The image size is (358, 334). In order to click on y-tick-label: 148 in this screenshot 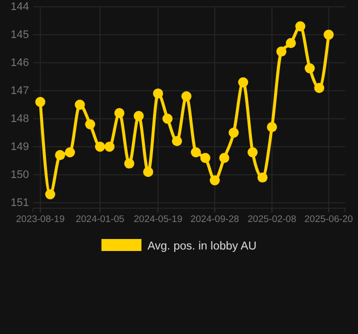, I will do `click(19, 119)`.